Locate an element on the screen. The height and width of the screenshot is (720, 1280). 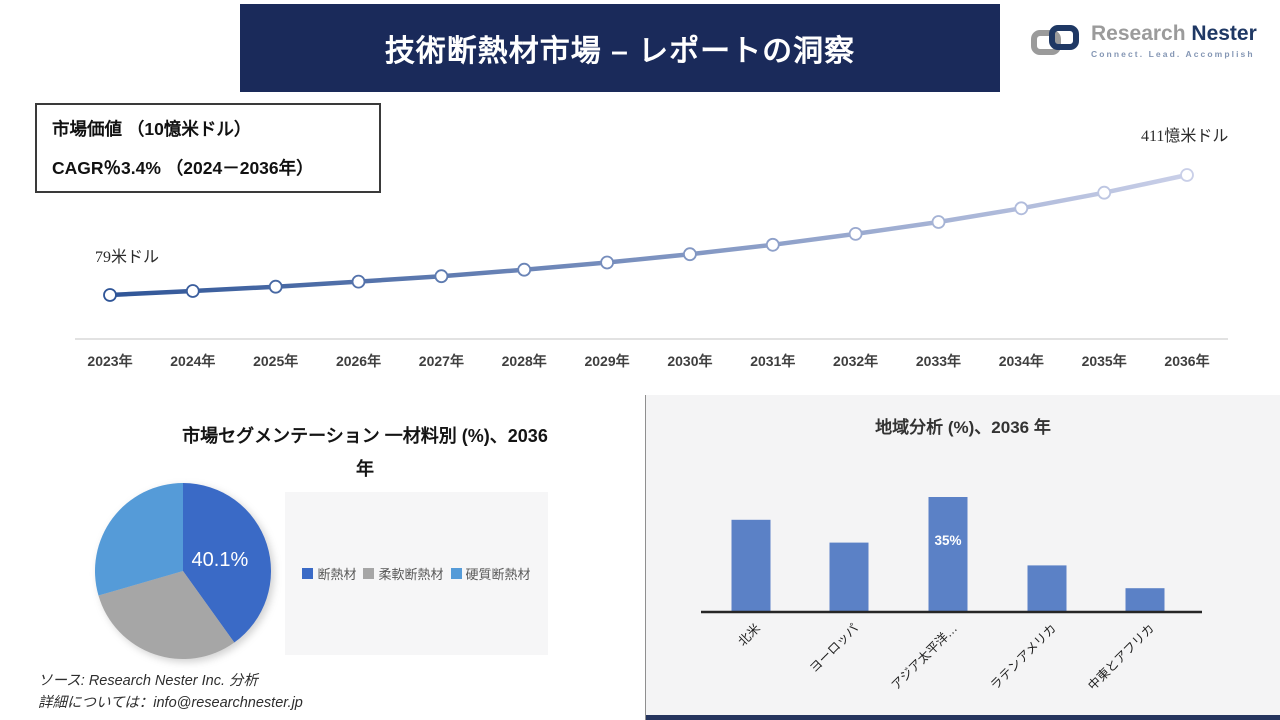
trend-line is located at coordinates (648, 235).